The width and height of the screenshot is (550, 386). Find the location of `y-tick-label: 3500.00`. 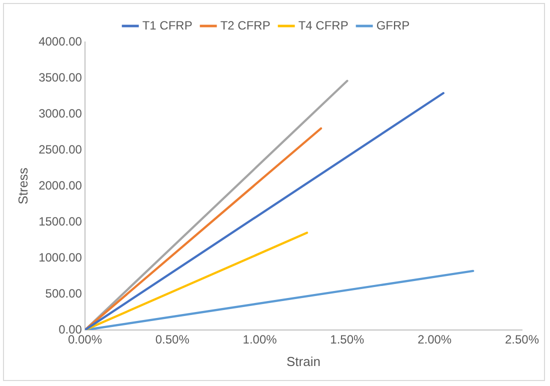

y-tick-label: 3500.00 is located at coordinates (60, 77).